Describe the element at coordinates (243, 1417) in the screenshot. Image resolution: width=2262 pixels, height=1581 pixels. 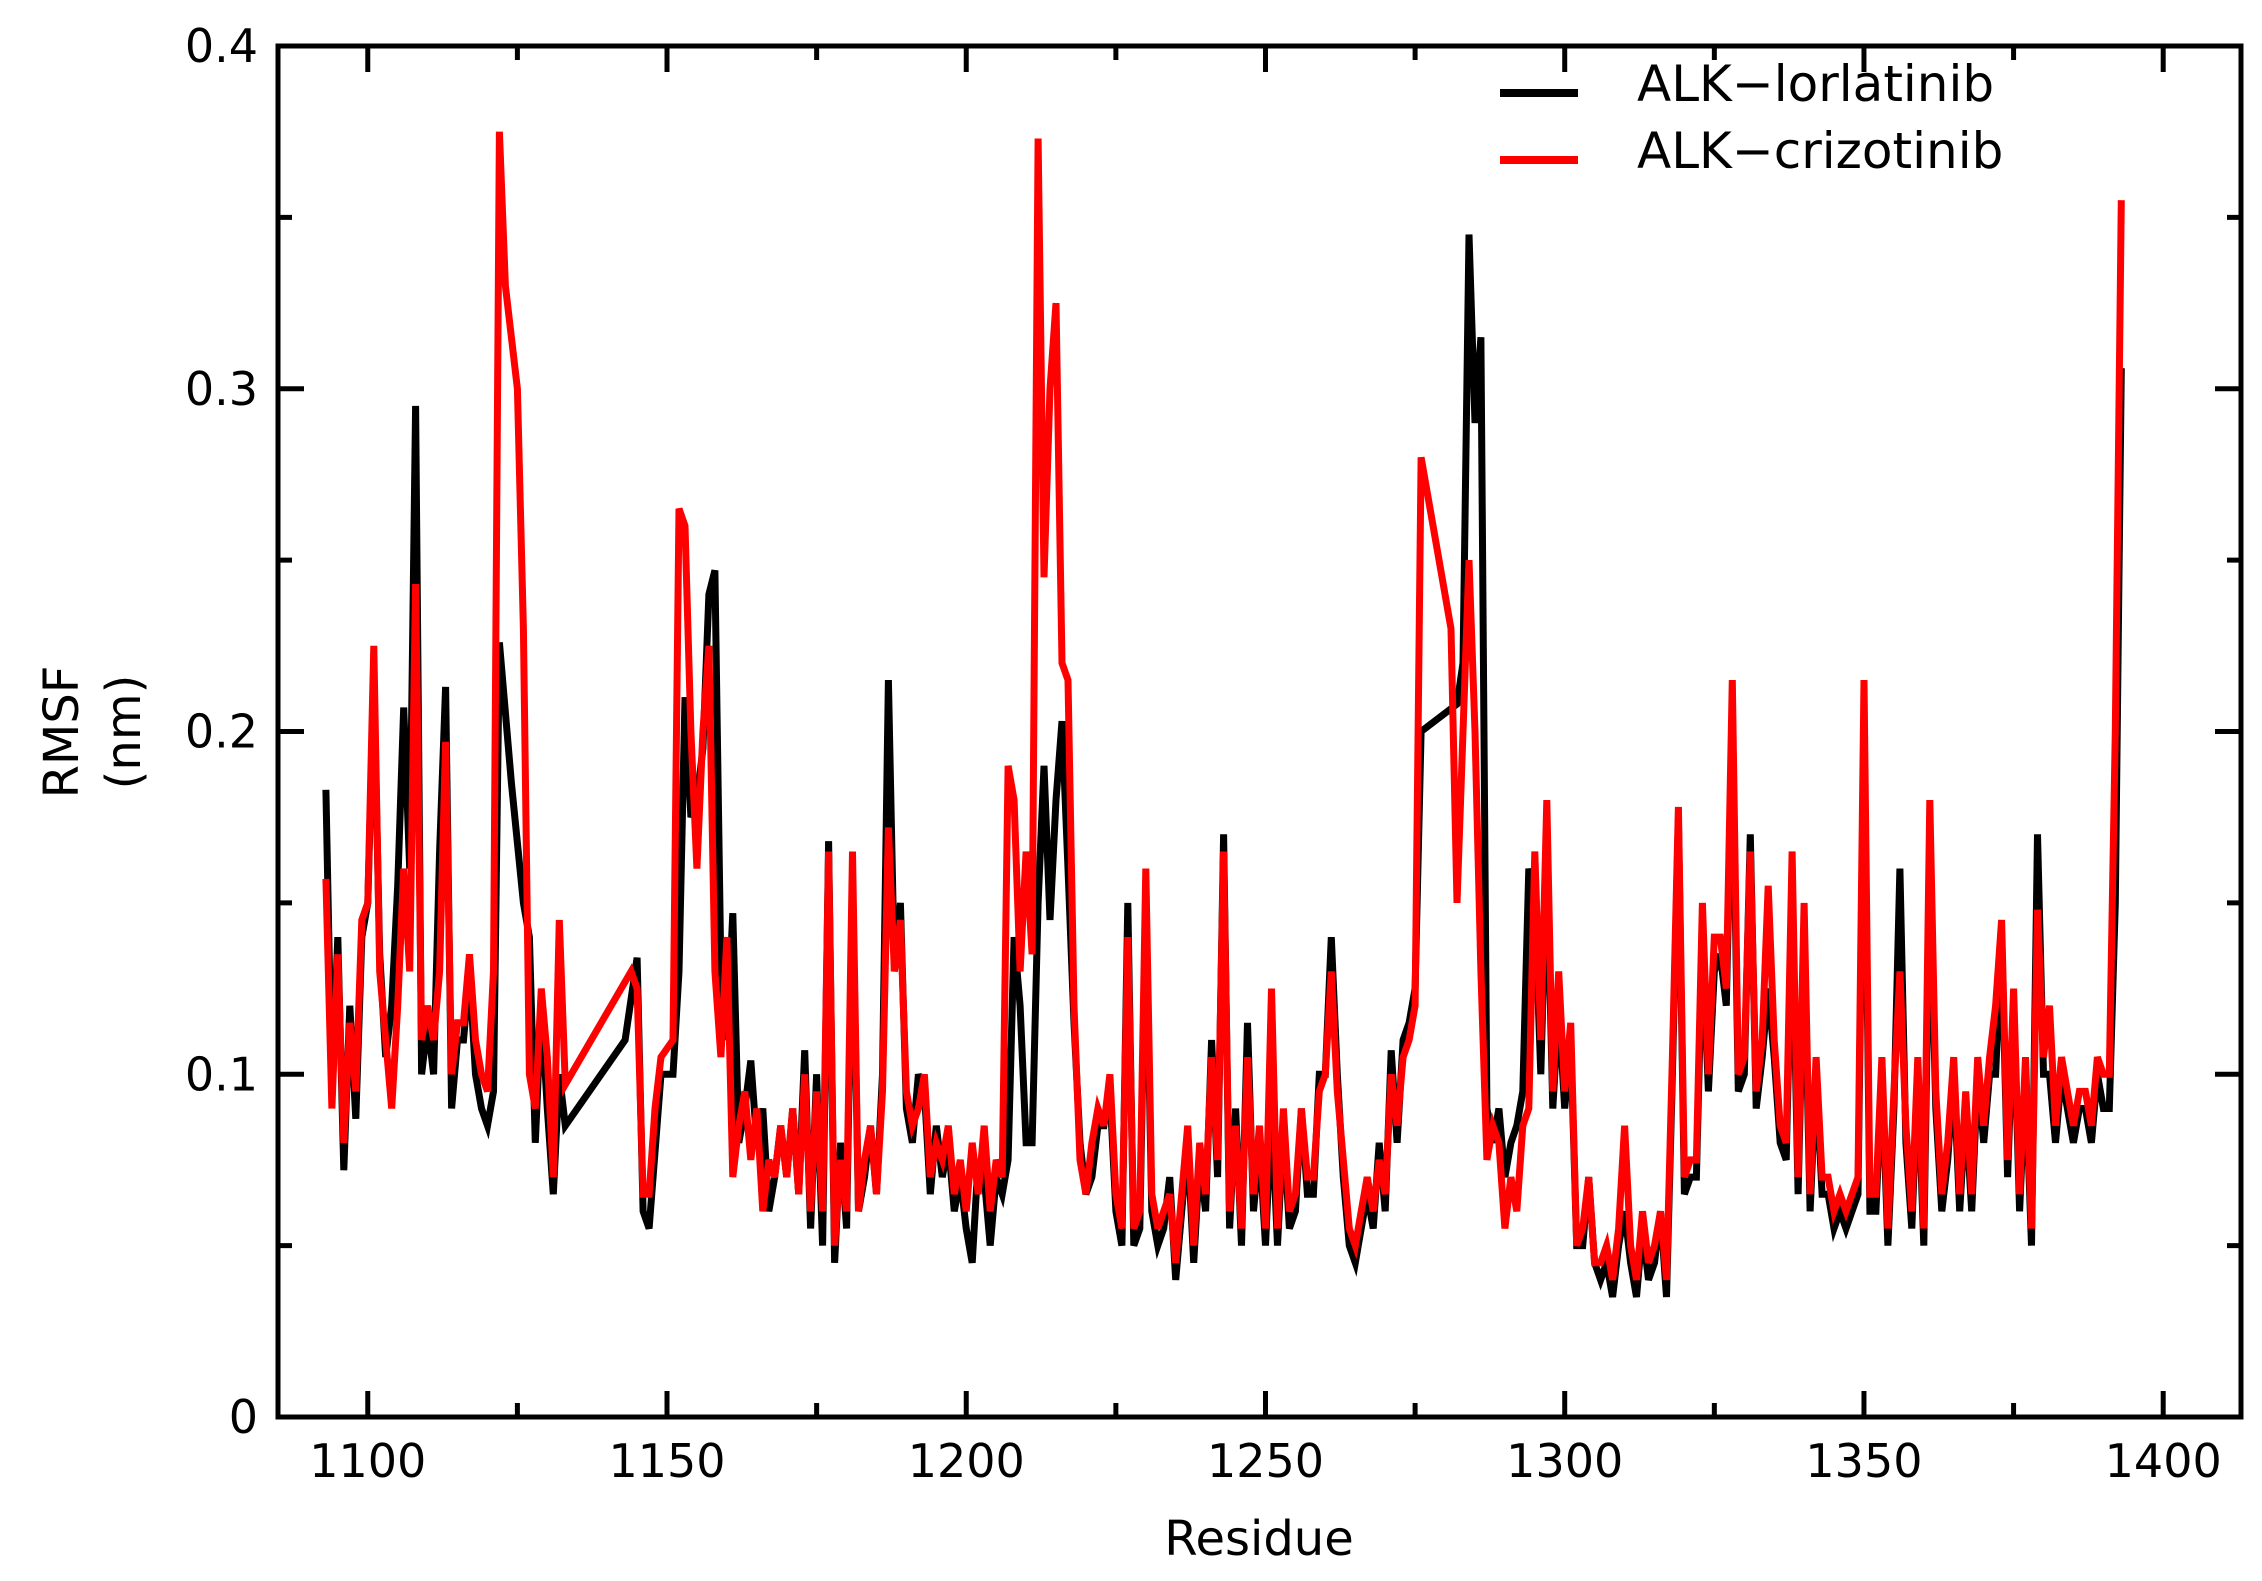
I see `y-tick-label: 0` at that location.